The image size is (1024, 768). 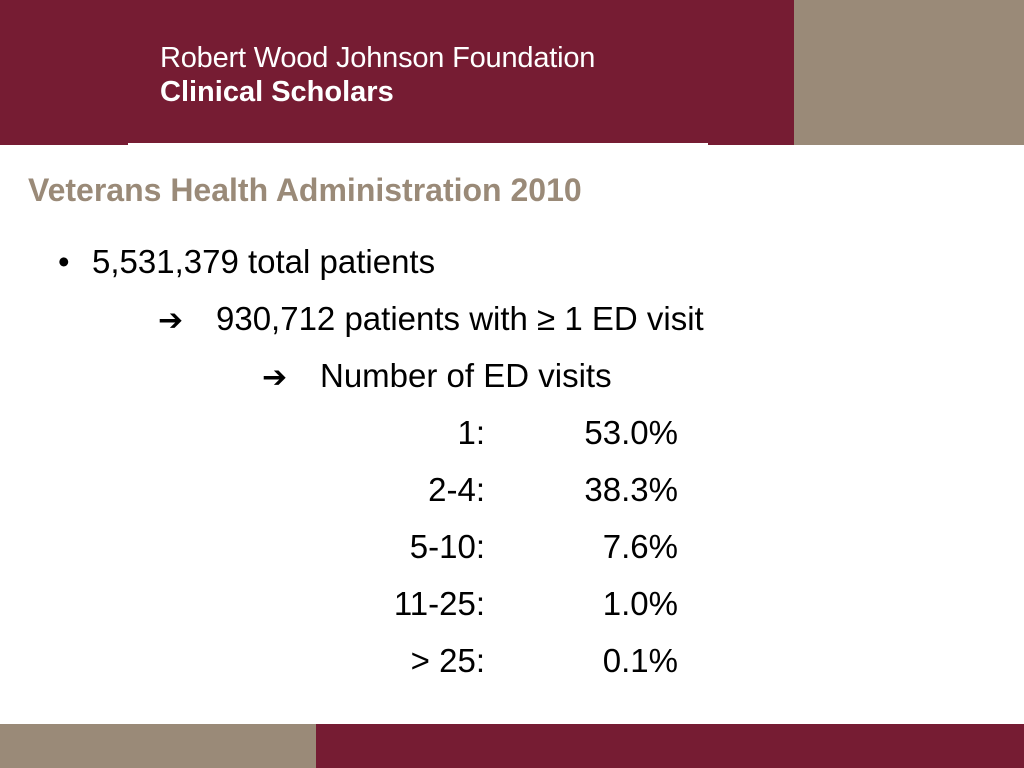 What do you see at coordinates (640, 660) in the screenshot?
I see `visit-percent: 0.1%` at bounding box center [640, 660].